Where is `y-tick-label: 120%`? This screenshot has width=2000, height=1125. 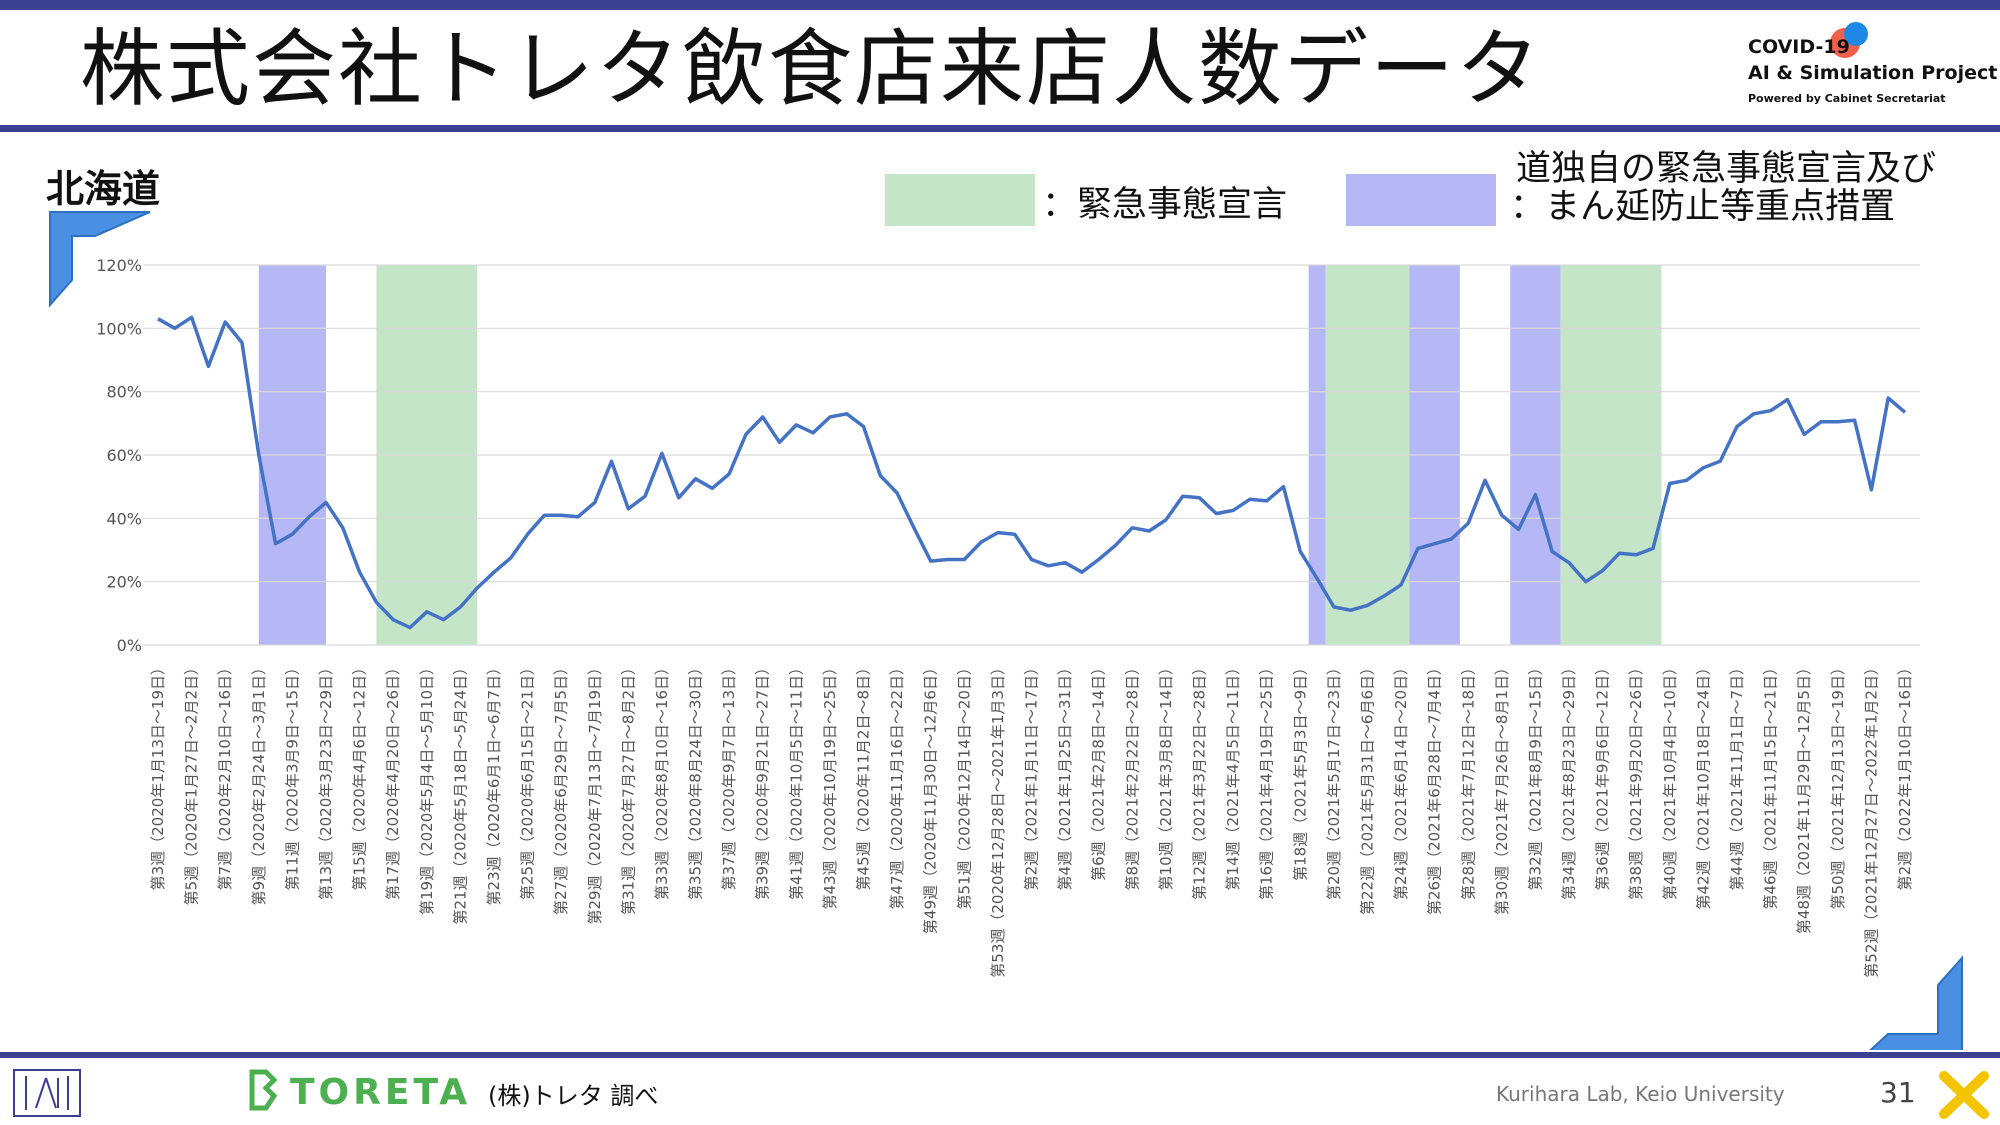
y-tick-label: 120% is located at coordinates (119, 265).